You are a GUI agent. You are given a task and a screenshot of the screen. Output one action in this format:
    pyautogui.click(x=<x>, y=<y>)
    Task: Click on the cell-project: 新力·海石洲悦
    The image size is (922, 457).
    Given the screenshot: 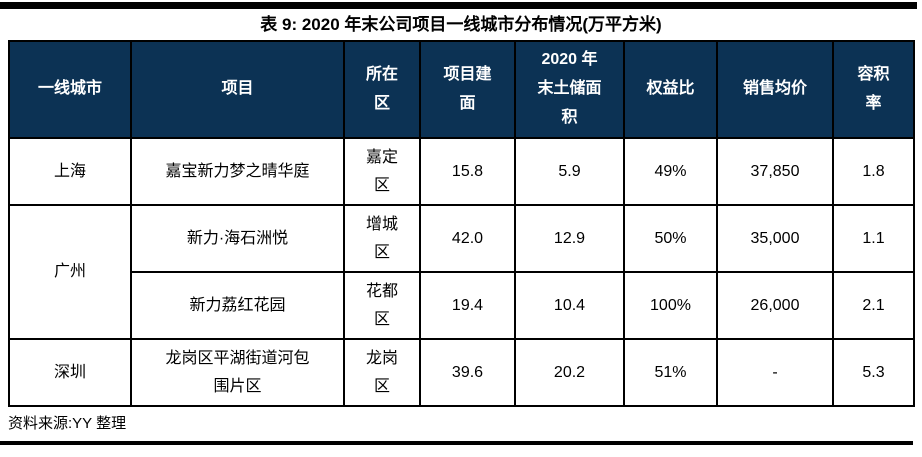 What is the action you would take?
    pyautogui.click(x=237, y=238)
    